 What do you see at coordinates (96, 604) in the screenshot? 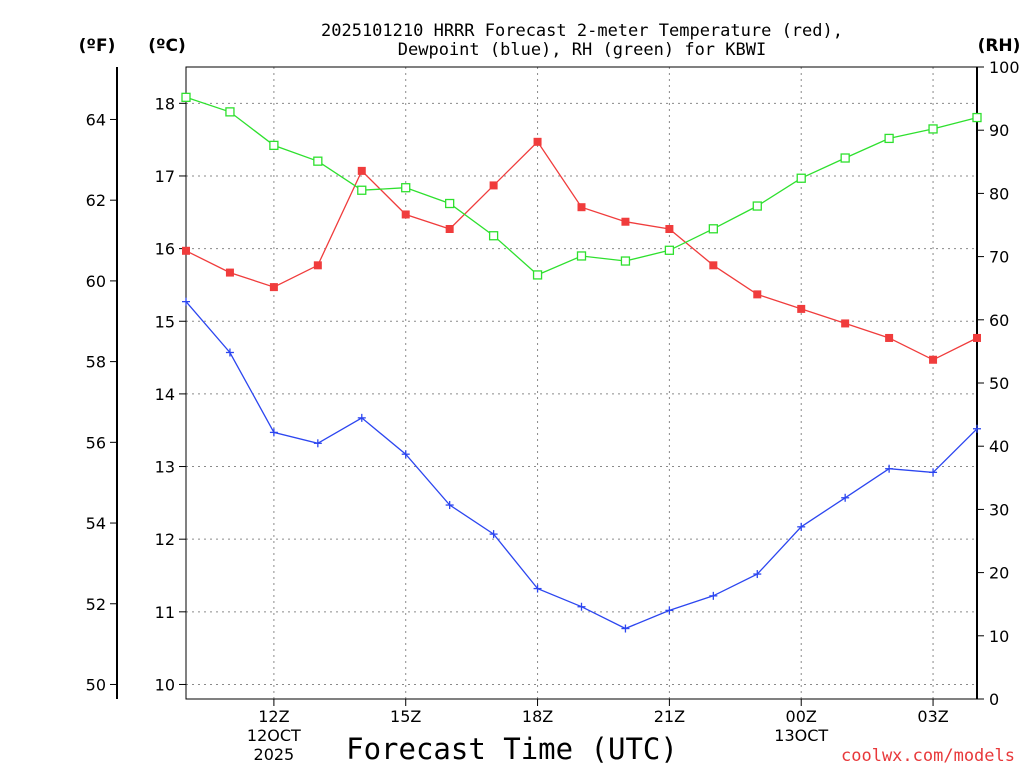
I see `fahrenheit-tick-label: 52` at bounding box center [96, 604].